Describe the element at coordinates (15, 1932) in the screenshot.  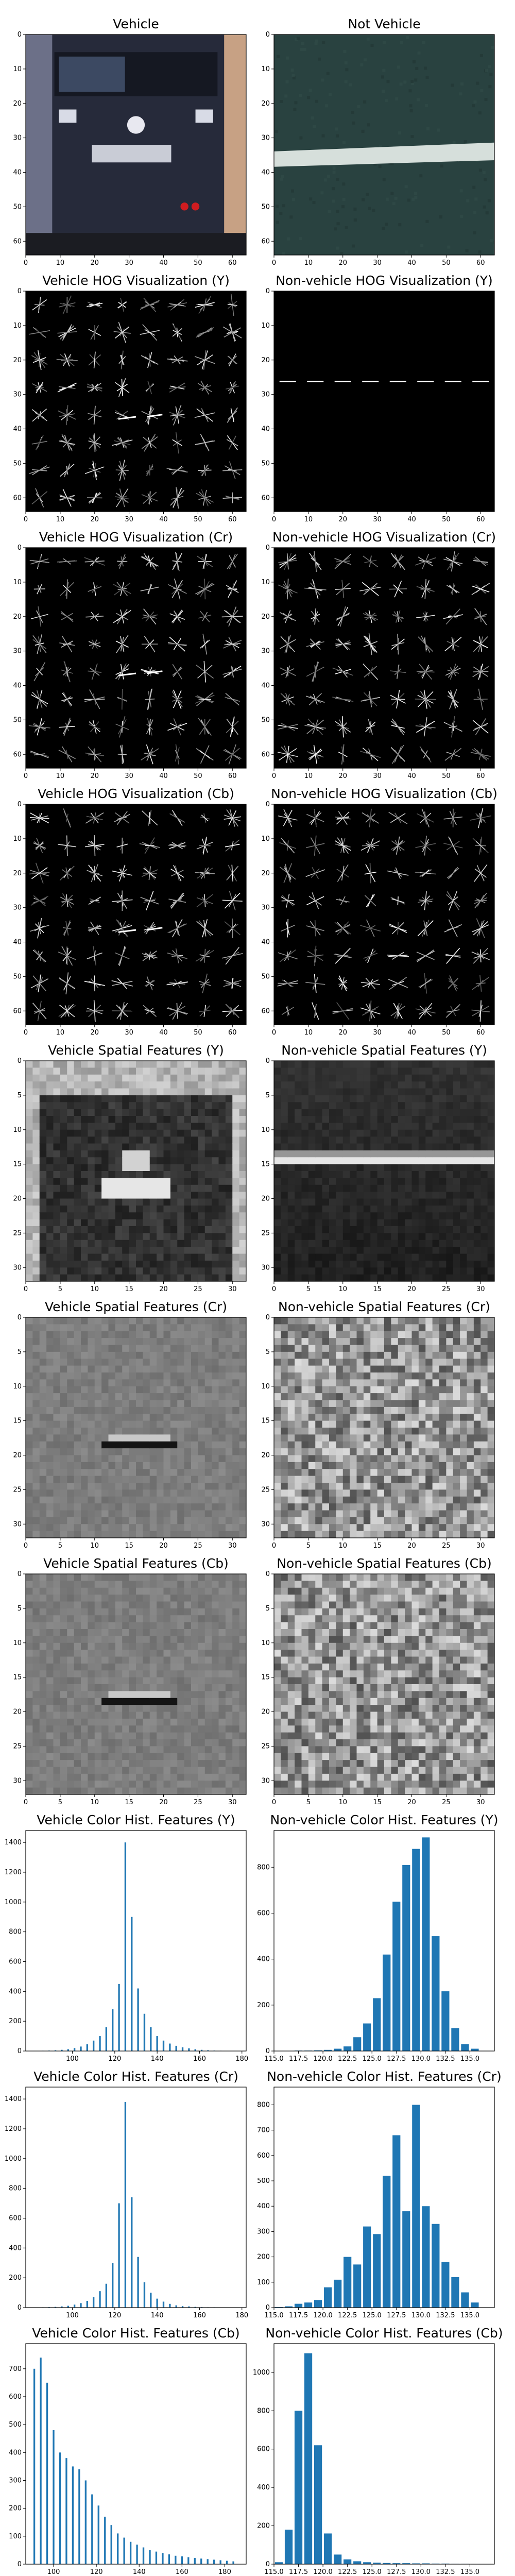
I see `y-tick-label: 800` at that location.